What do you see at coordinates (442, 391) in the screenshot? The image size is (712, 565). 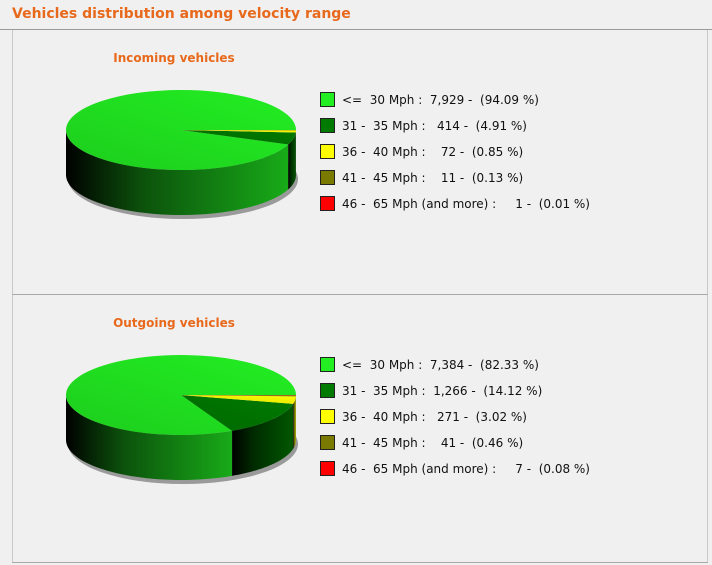 I see `legend-label: 31 - 35 Mph : 1,266 - (14.12 %)` at bounding box center [442, 391].